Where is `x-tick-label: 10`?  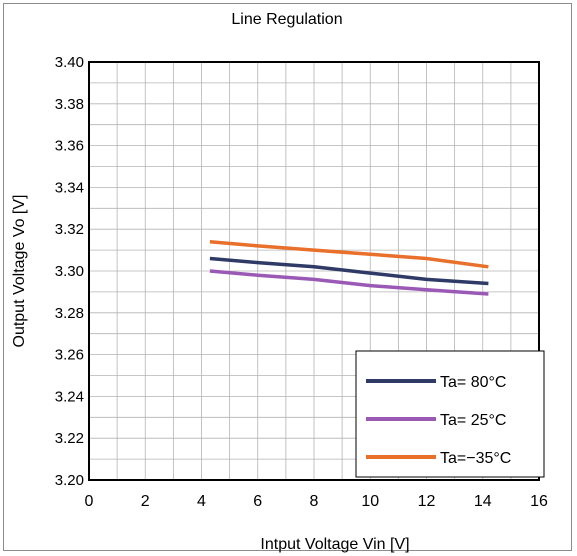 x-tick-label: 10 is located at coordinates (370, 501).